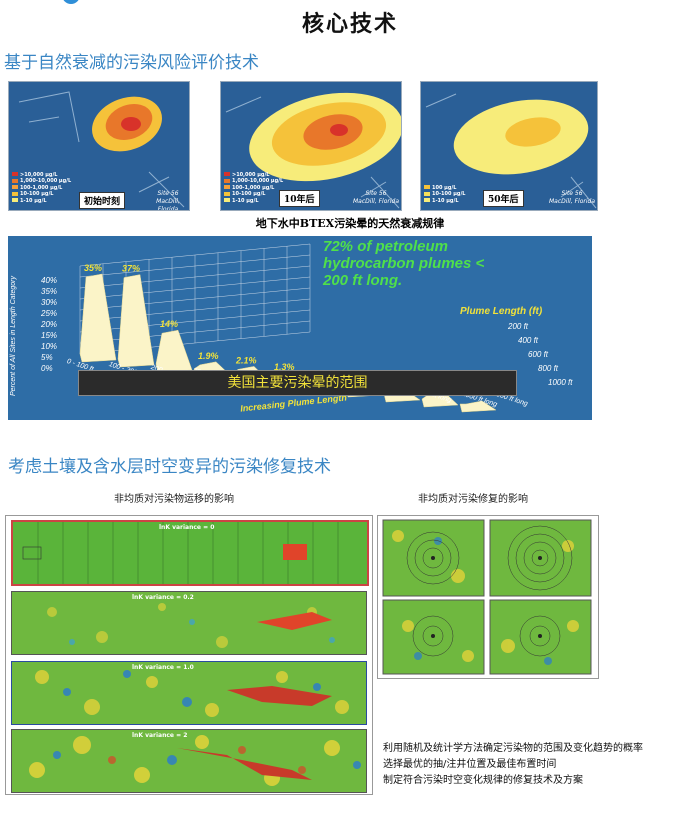 The width and height of the screenshot is (700, 814). Describe the element at coordinates (49, 324) in the screenshot. I see `y-tick-label: 20%` at that location.